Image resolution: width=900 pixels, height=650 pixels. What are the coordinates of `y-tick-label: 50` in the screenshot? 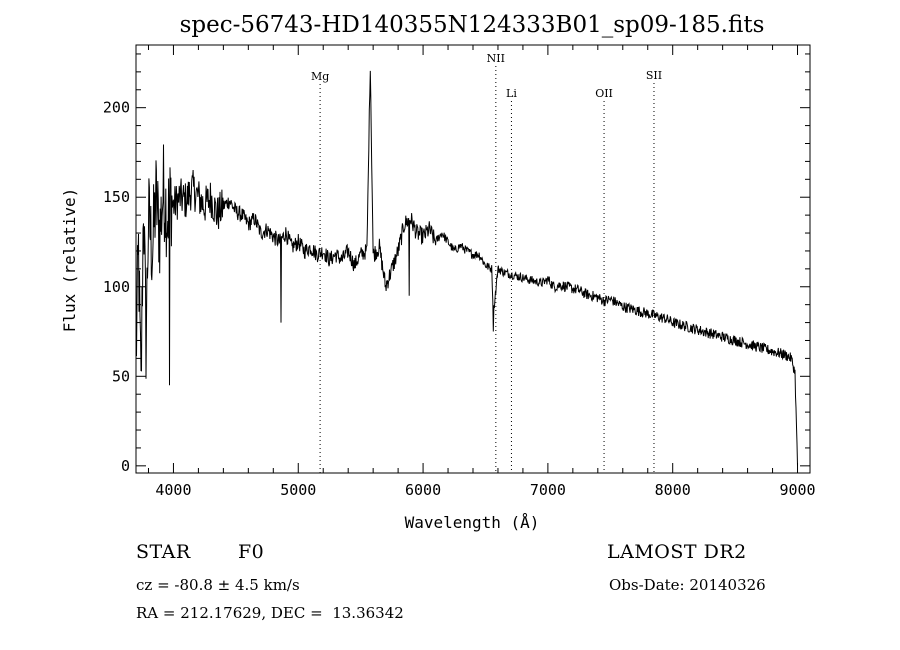 It's located at (121, 376).